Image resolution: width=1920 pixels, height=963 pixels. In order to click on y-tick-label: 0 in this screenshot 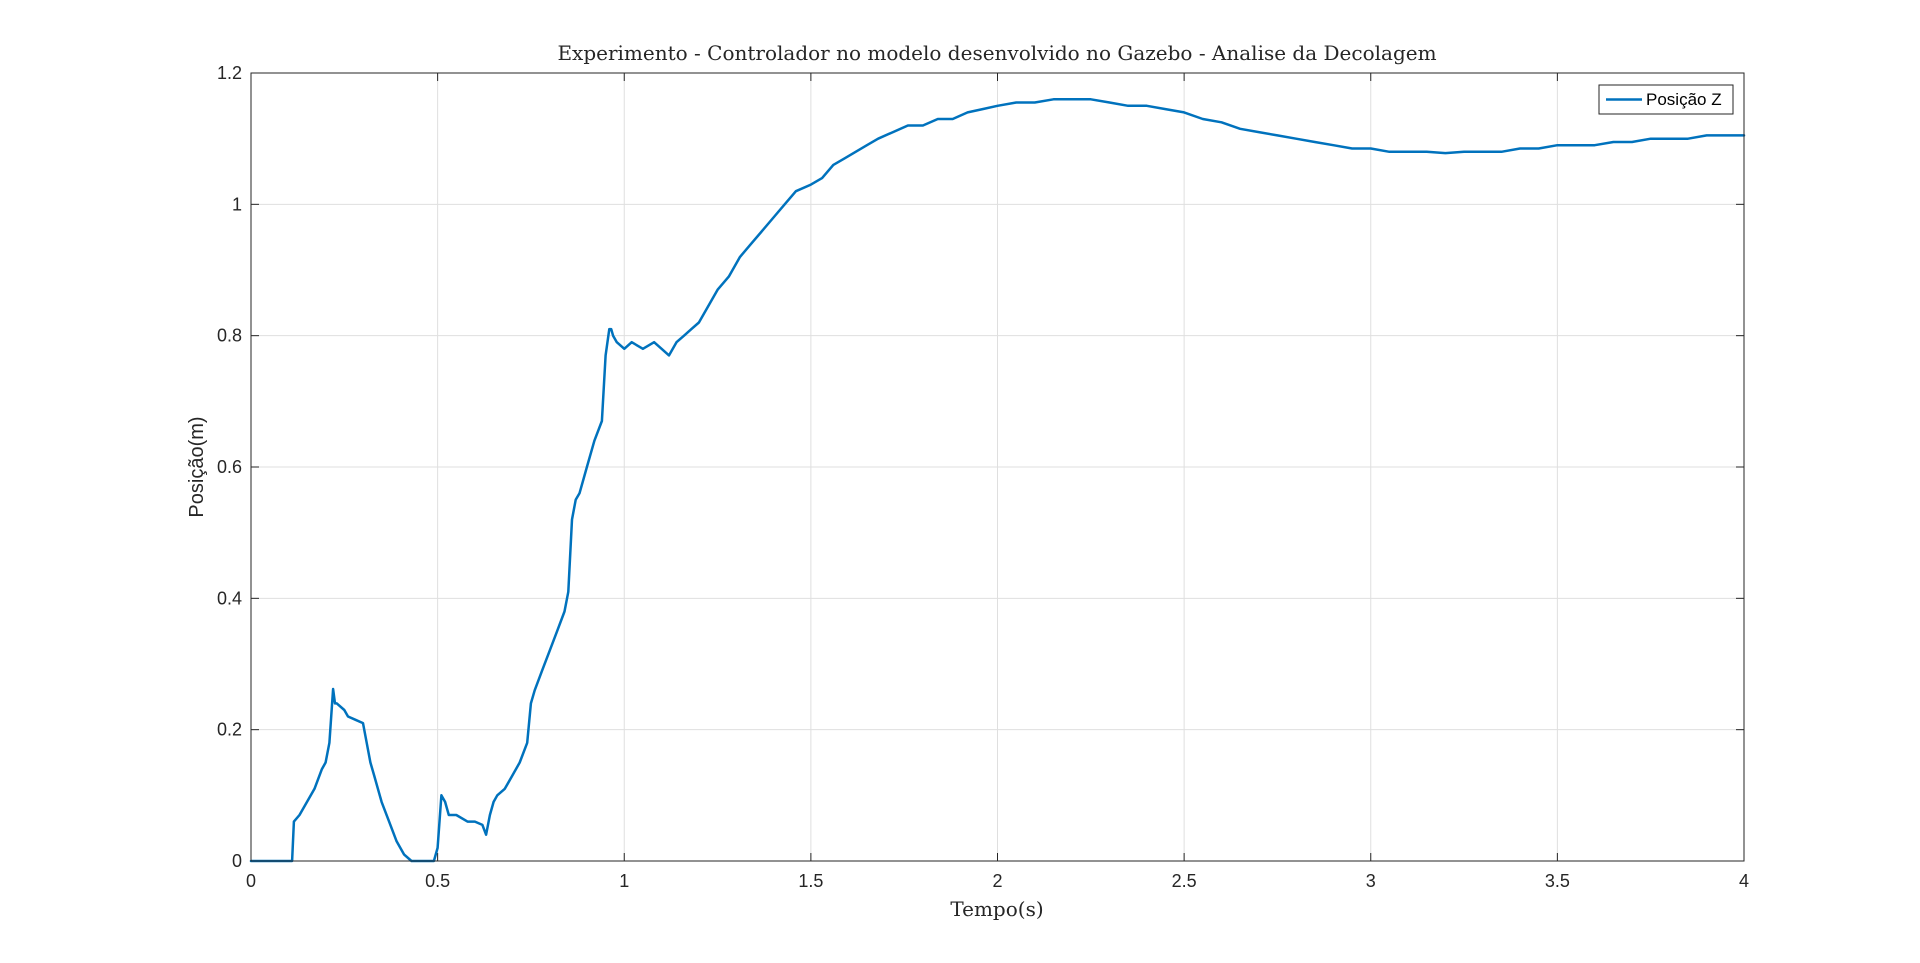, I will do `click(237, 861)`.